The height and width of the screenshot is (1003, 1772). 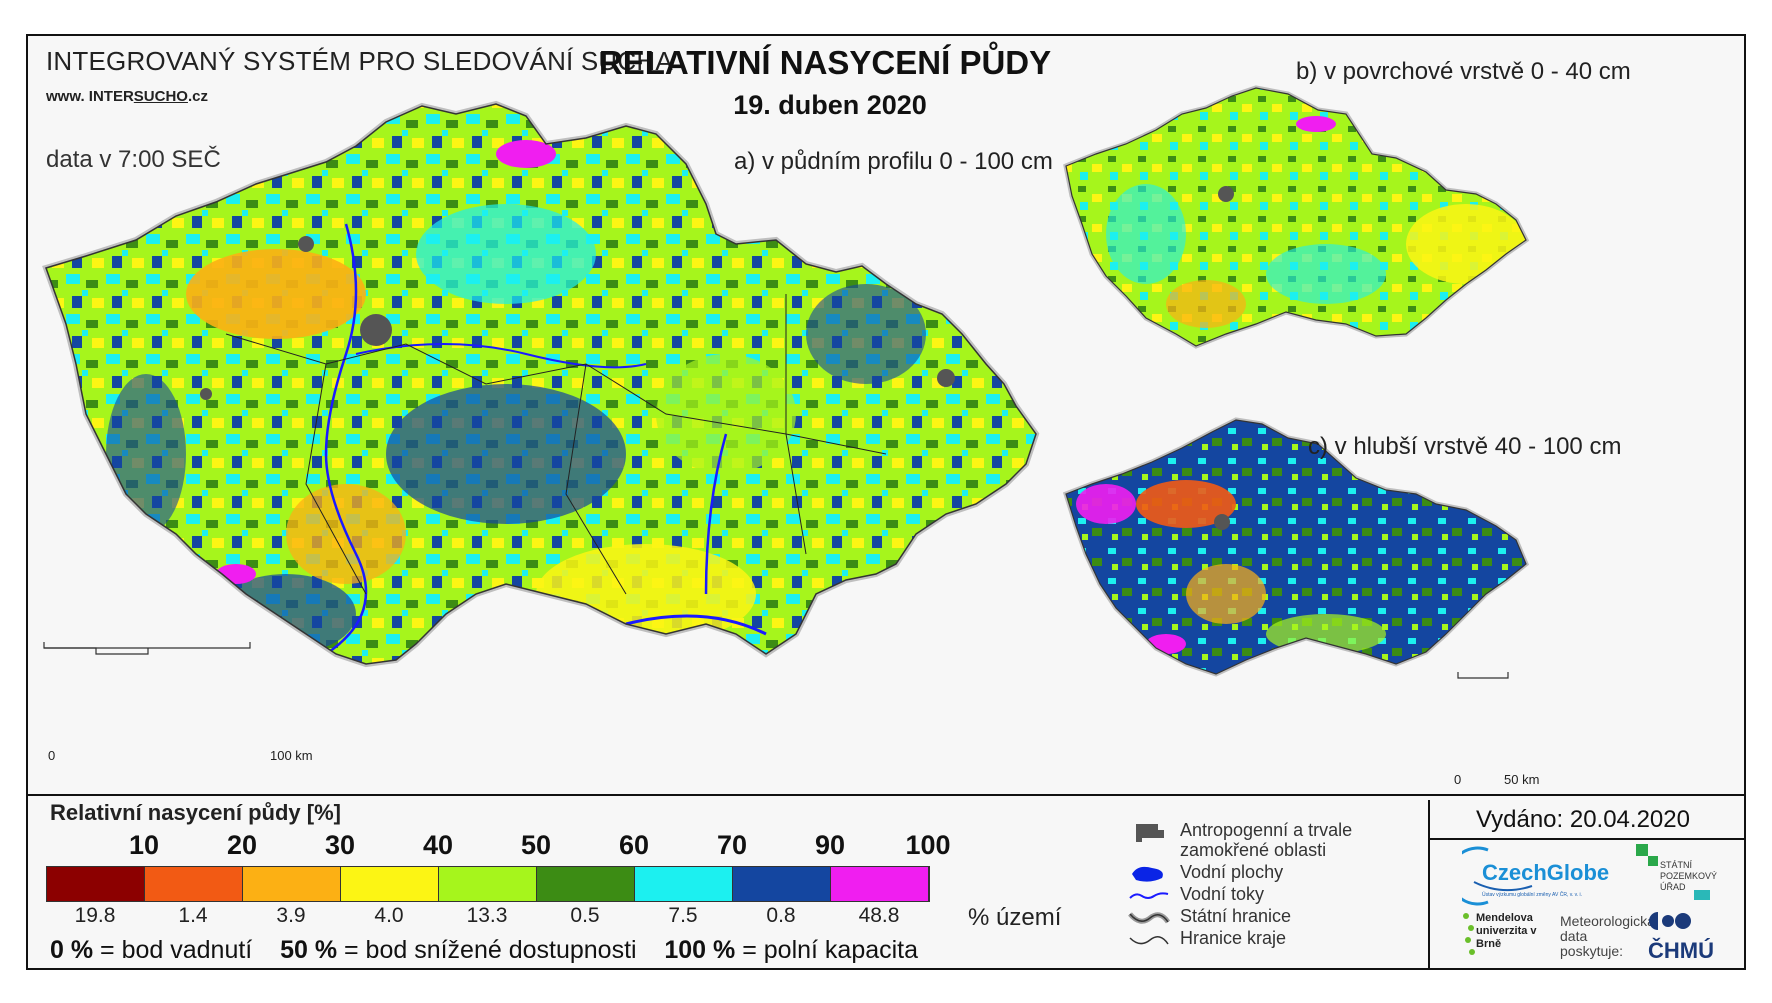 I want to click on mendel-logo-text: Mendelova univerzita v Brně, so click(x=1506, y=931).